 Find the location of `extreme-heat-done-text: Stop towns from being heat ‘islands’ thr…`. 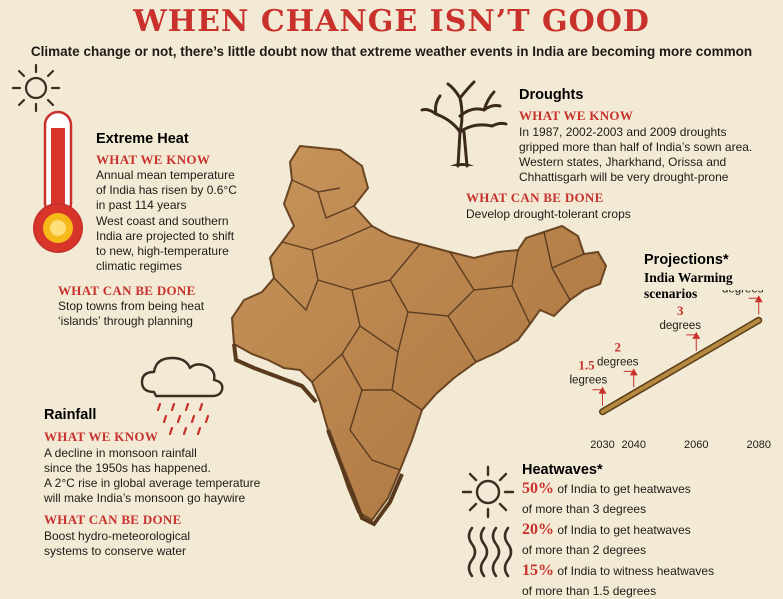

extreme-heat-done-text: Stop towns from being heat ‘islands’ thr… is located at coordinates (131, 313).